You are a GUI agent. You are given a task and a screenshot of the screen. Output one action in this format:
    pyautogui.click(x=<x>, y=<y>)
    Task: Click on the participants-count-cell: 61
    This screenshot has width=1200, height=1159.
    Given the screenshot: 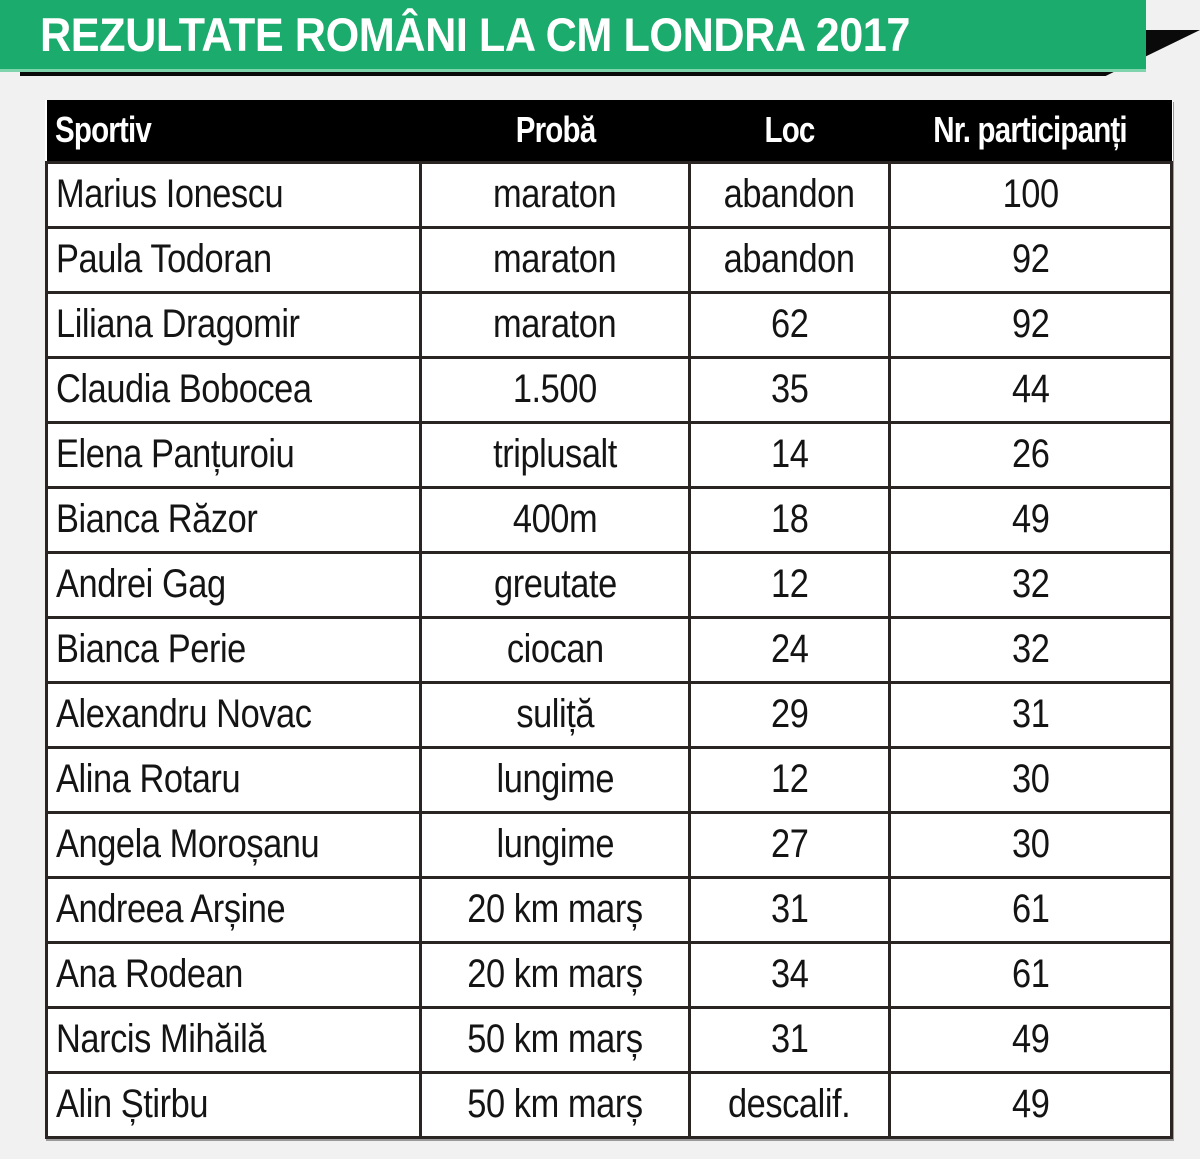 What is the action you would take?
    pyautogui.click(x=1030, y=909)
    